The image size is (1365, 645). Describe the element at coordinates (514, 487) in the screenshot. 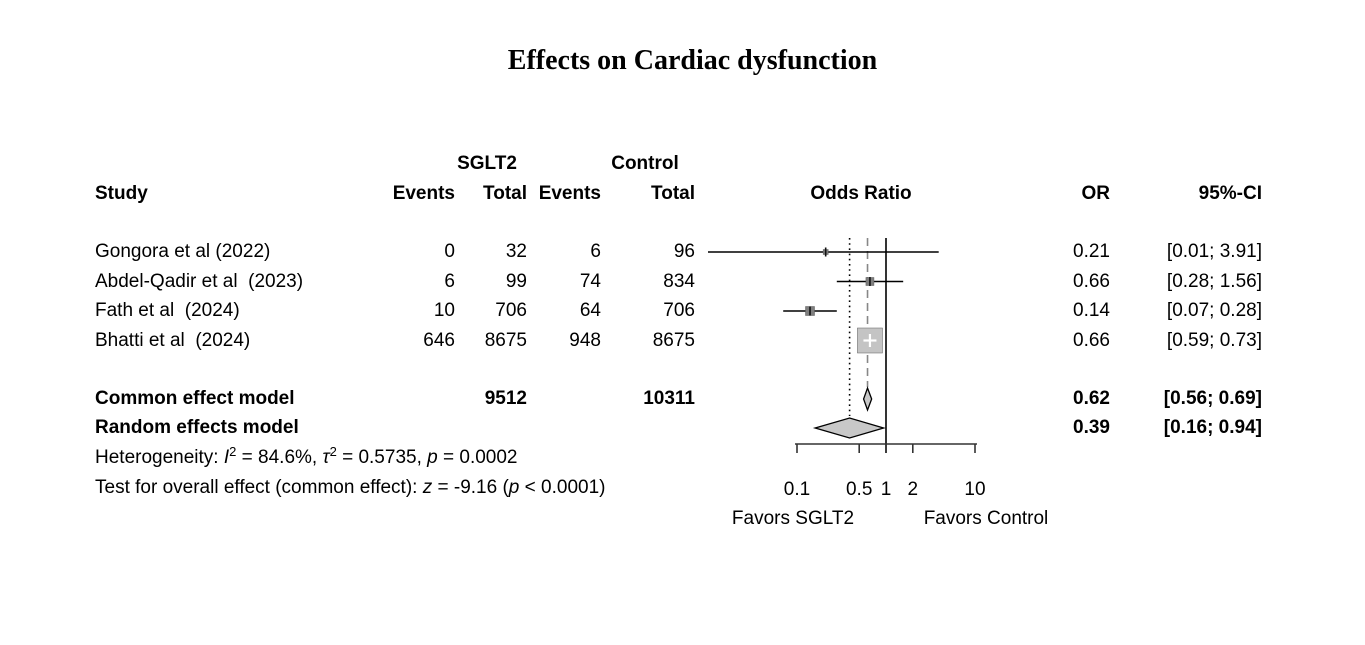

I see `test-p-symbol: p` at that location.